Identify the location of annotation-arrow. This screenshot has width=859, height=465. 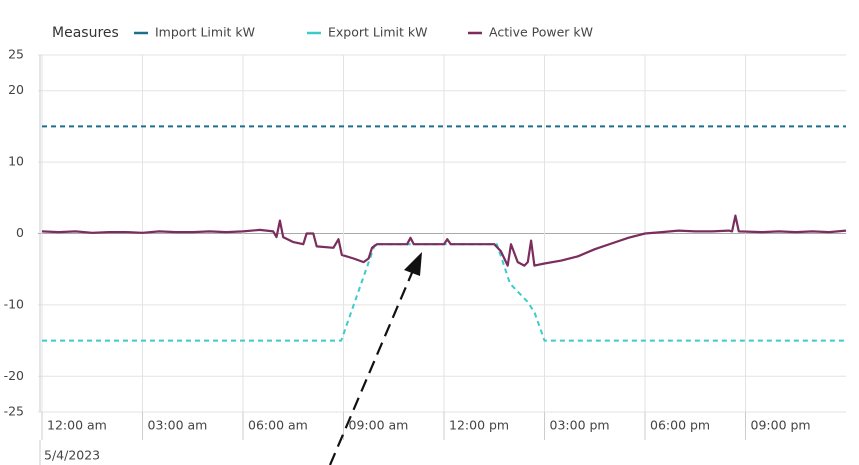
(375, 358).